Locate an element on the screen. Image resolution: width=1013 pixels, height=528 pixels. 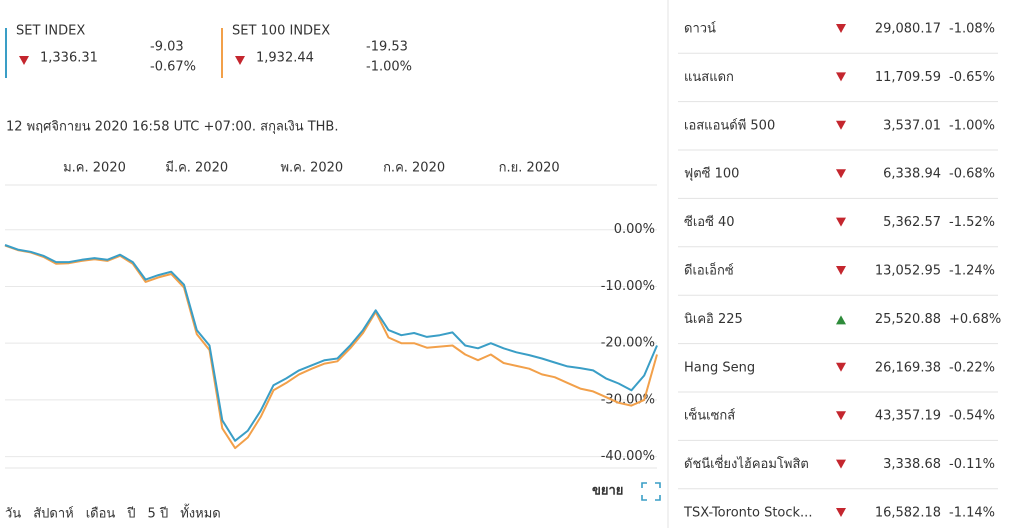
market-value: 5,362.57 is located at coordinates (912, 222).